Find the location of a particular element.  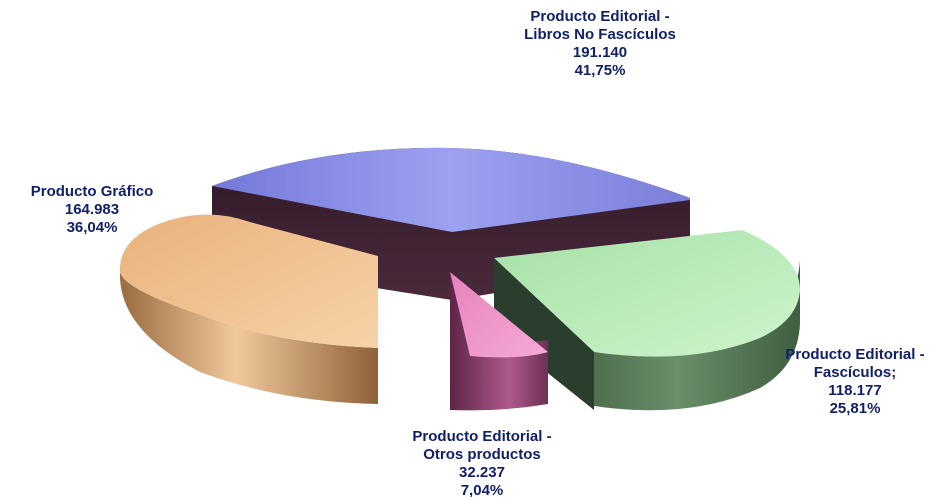

slice-otros-side is located at coordinates (499, 341).